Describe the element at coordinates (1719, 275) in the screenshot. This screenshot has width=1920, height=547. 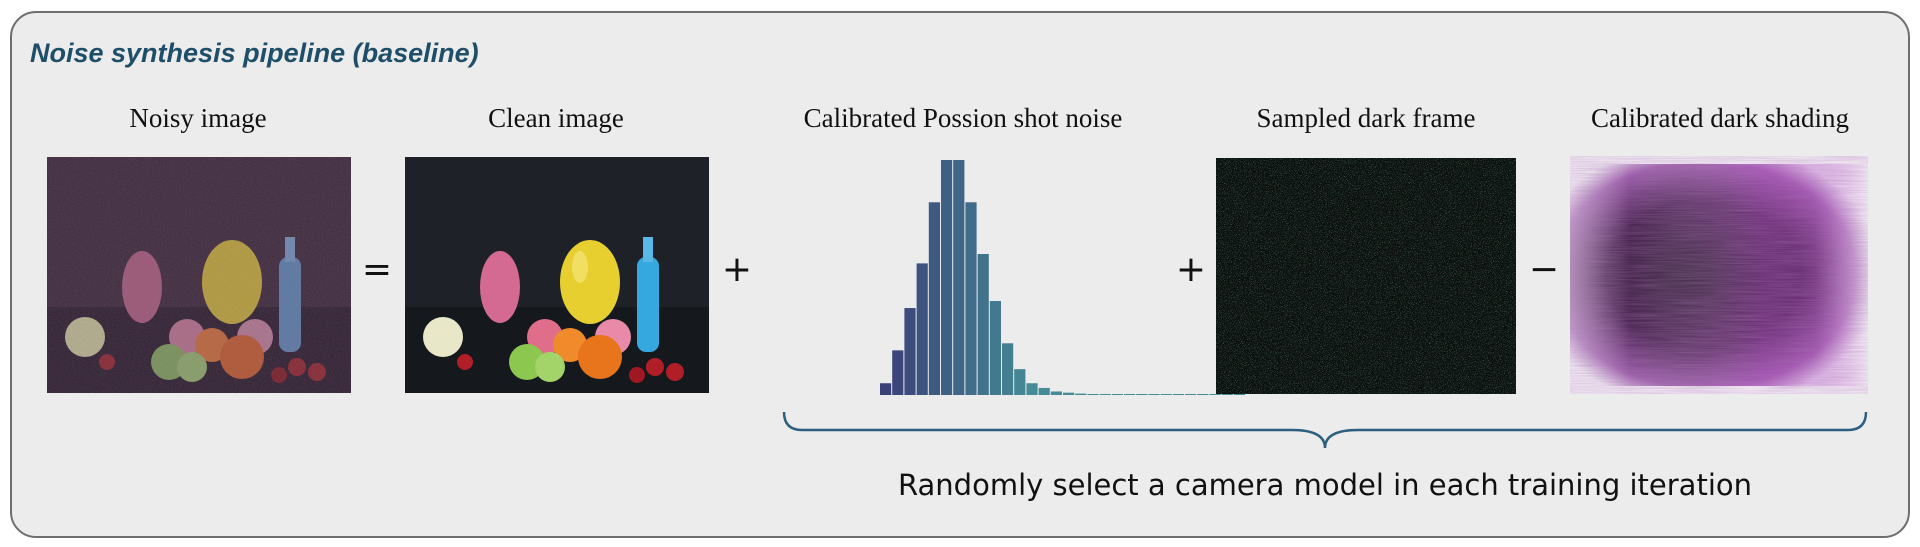
I see `dark-shading-image` at that location.